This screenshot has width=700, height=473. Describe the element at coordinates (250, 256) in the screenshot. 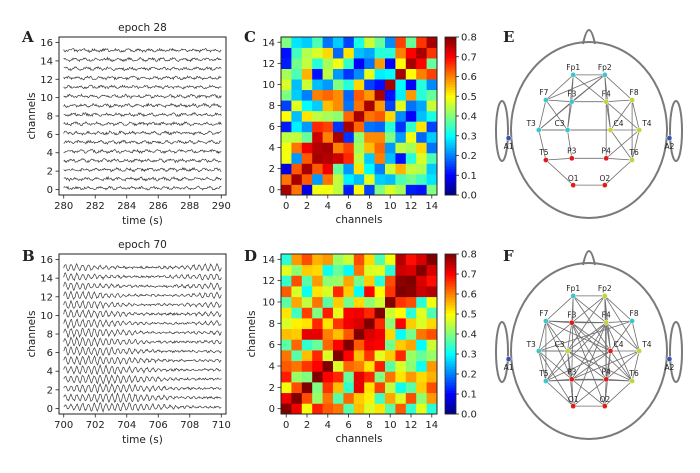

I see `panel-label: D` at that location.